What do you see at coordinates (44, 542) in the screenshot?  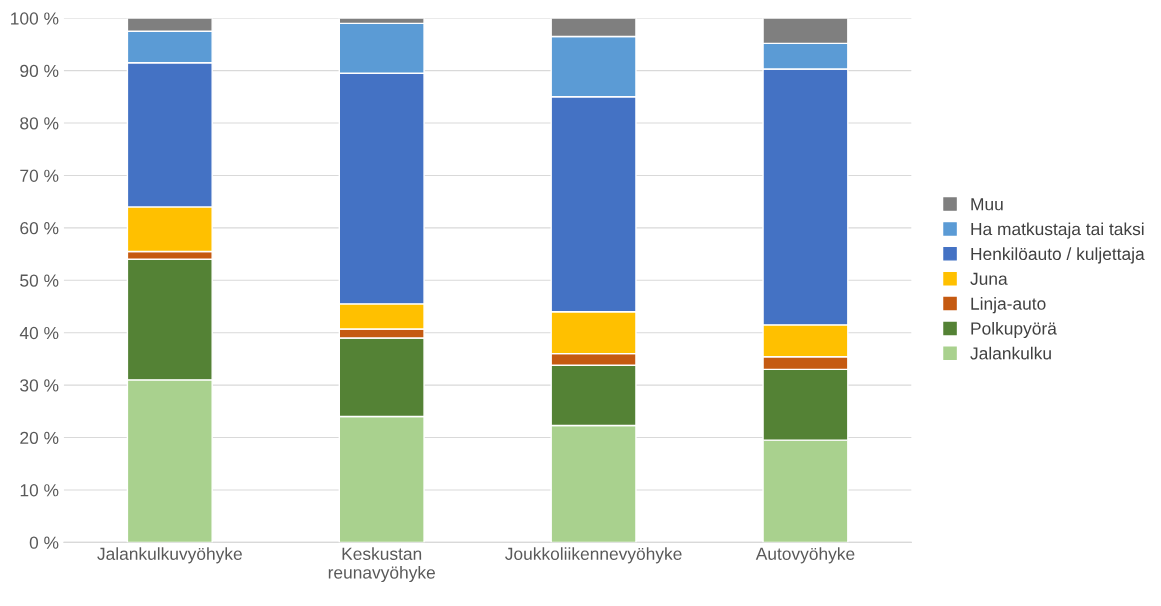 I see `y-tick-label: 0 %` at bounding box center [44, 542].